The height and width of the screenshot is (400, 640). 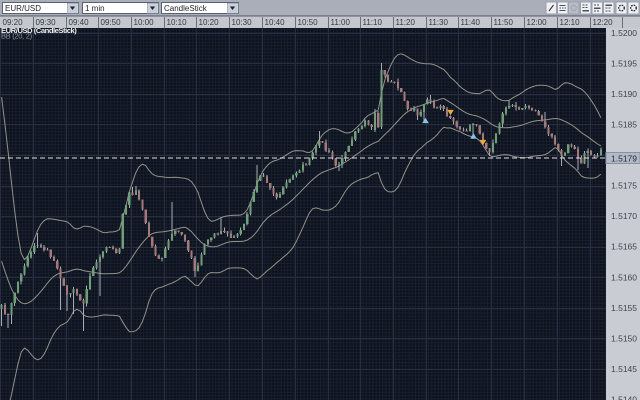 I want to click on svg-text: 10:40, so click(x=275, y=22).